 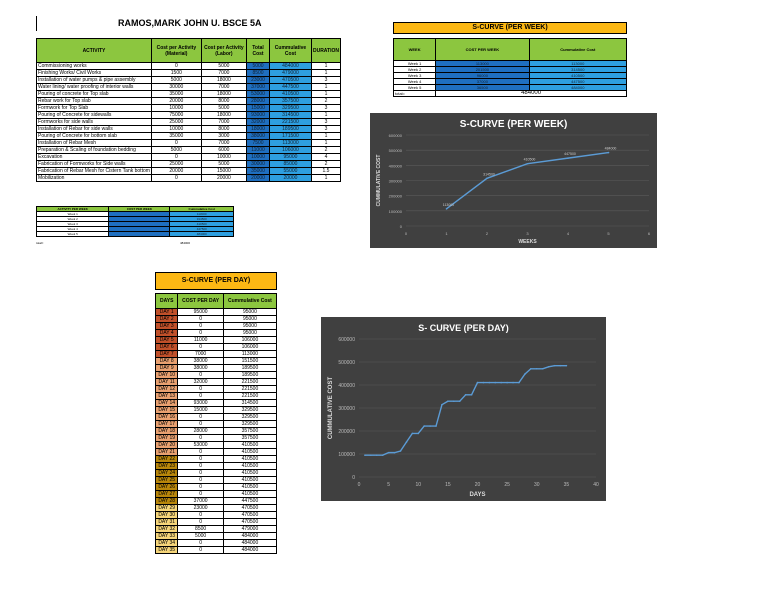 I want to click on table-row: DAY 14 93000 314500, so click(x=216, y=403).